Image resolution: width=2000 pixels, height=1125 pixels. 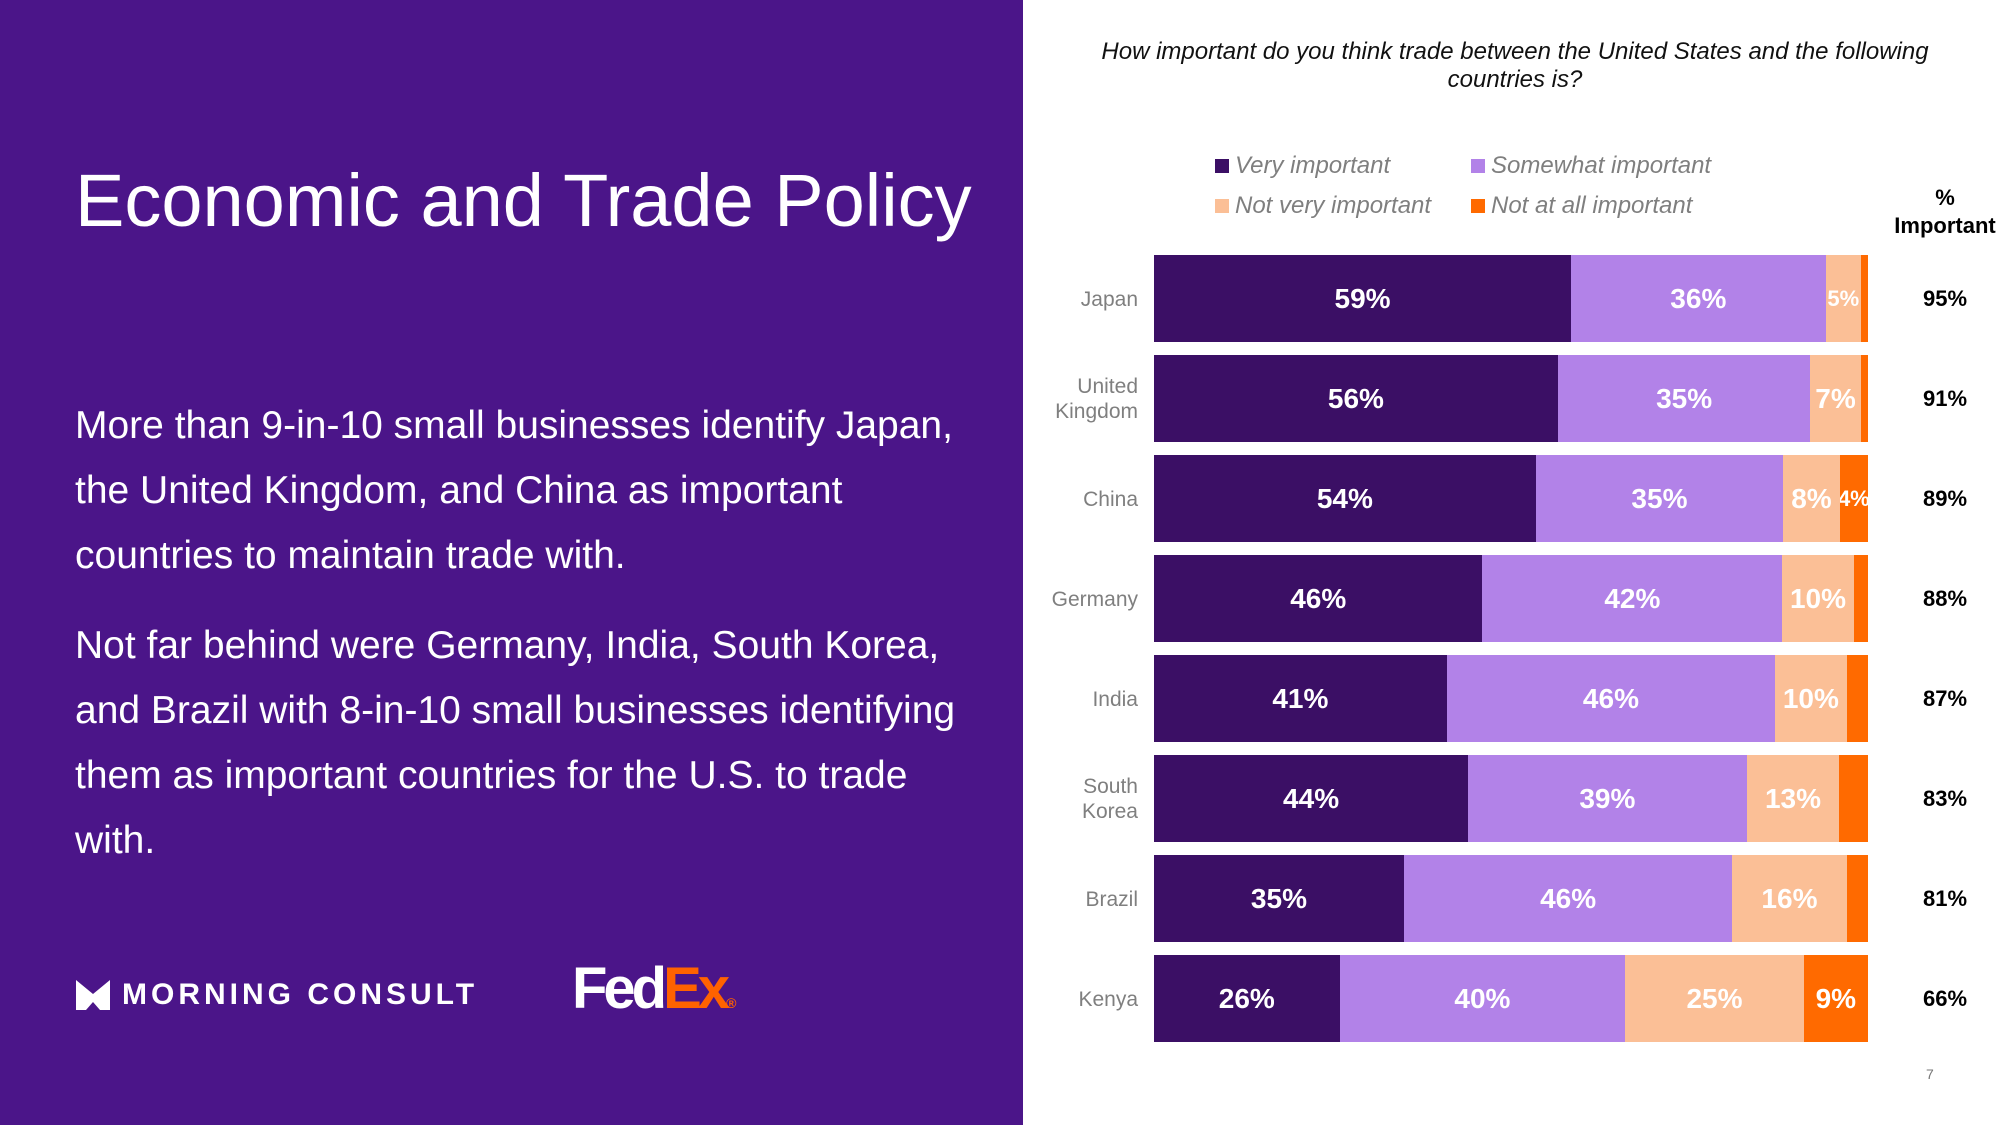 I want to click on legend-label: Not at all important, so click(x=1592, y=205).